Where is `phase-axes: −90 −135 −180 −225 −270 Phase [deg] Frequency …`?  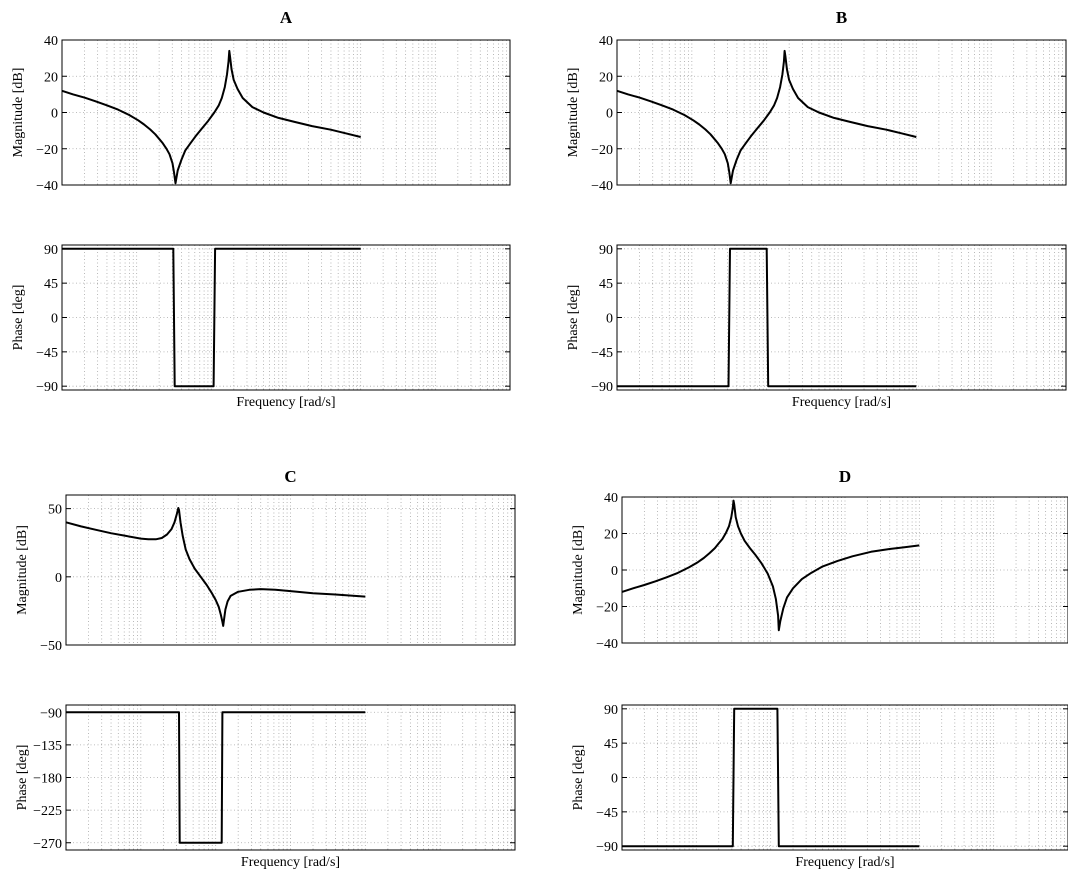
phase-axes: −90 −135 −180 −225 −270 Phase [deg] Frequency … is located at coordinates (265, 787).